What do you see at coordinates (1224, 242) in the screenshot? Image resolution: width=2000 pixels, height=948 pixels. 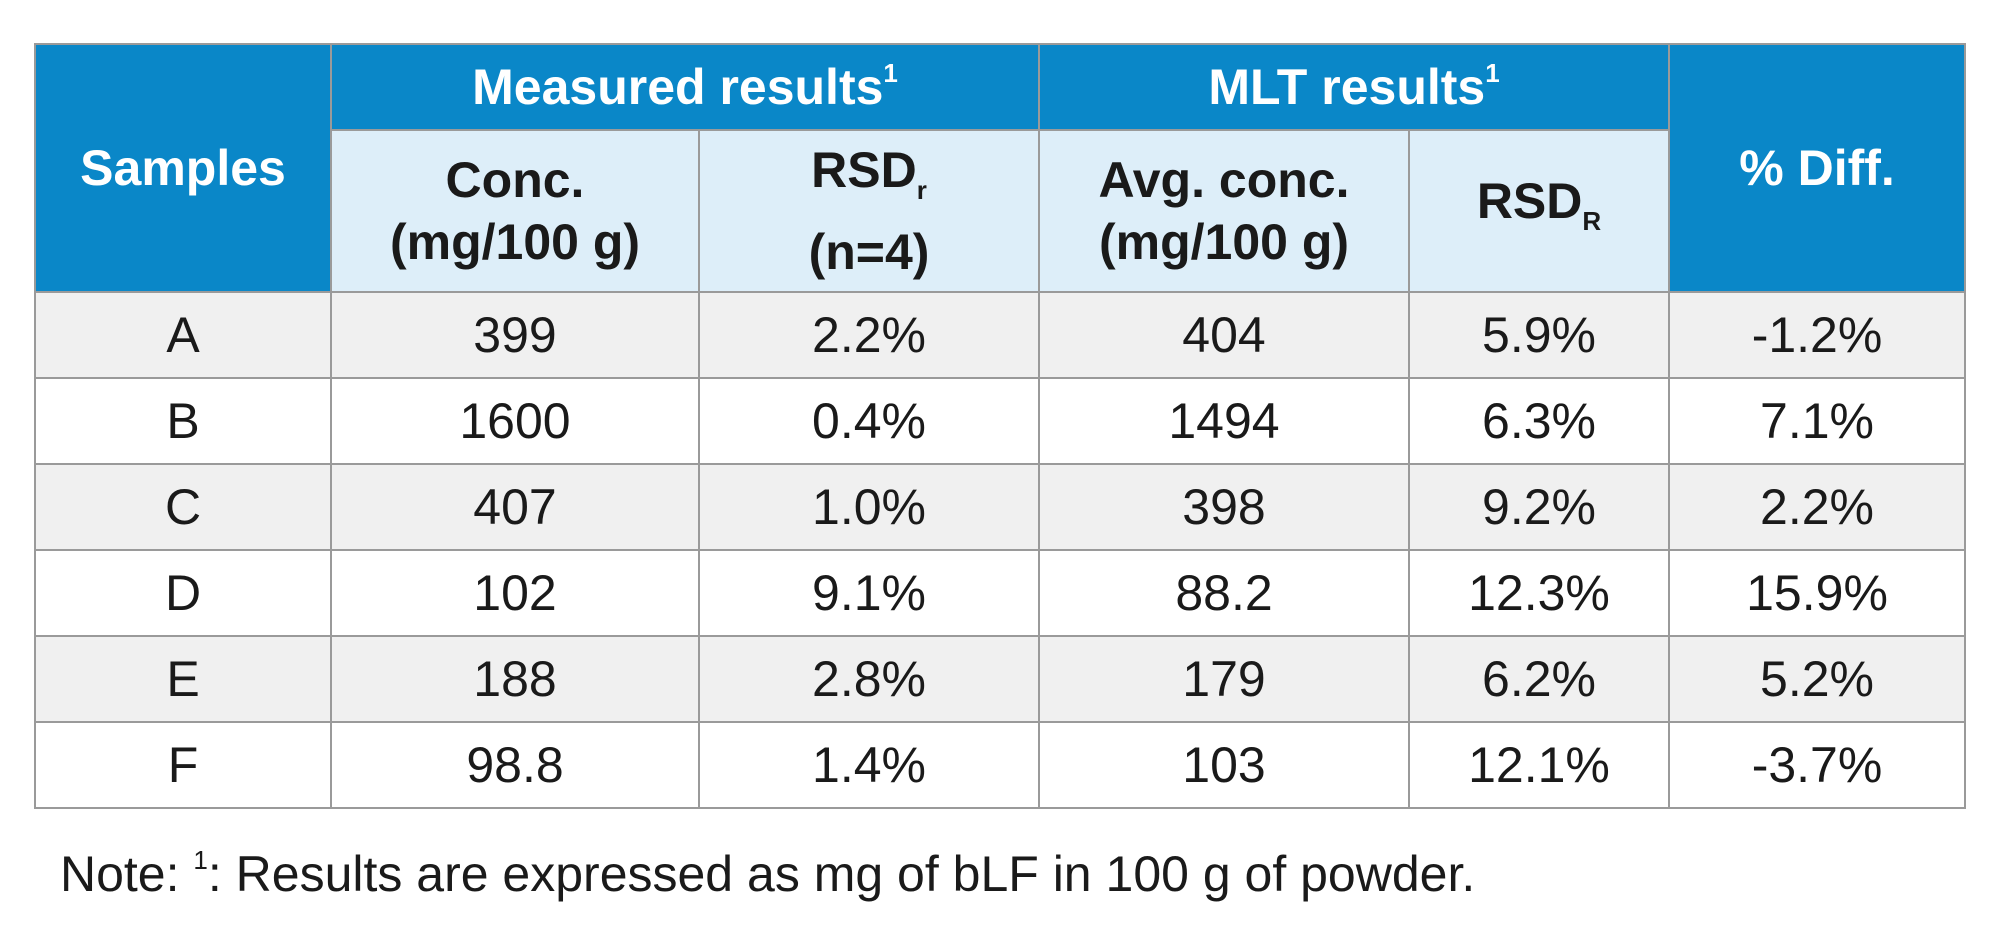 I see `avg-conc-header-line2: (mg/100 g)` at bounding box center [1224, 242].